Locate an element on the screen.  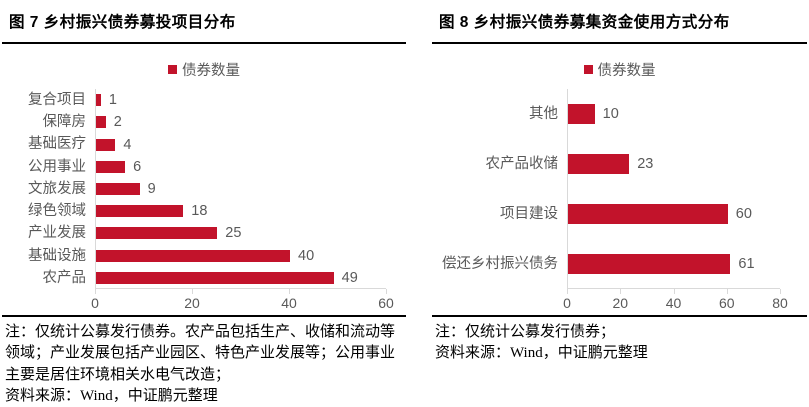
x-axis: 0 20 40 60 80 is located at coordinates (675, 301).